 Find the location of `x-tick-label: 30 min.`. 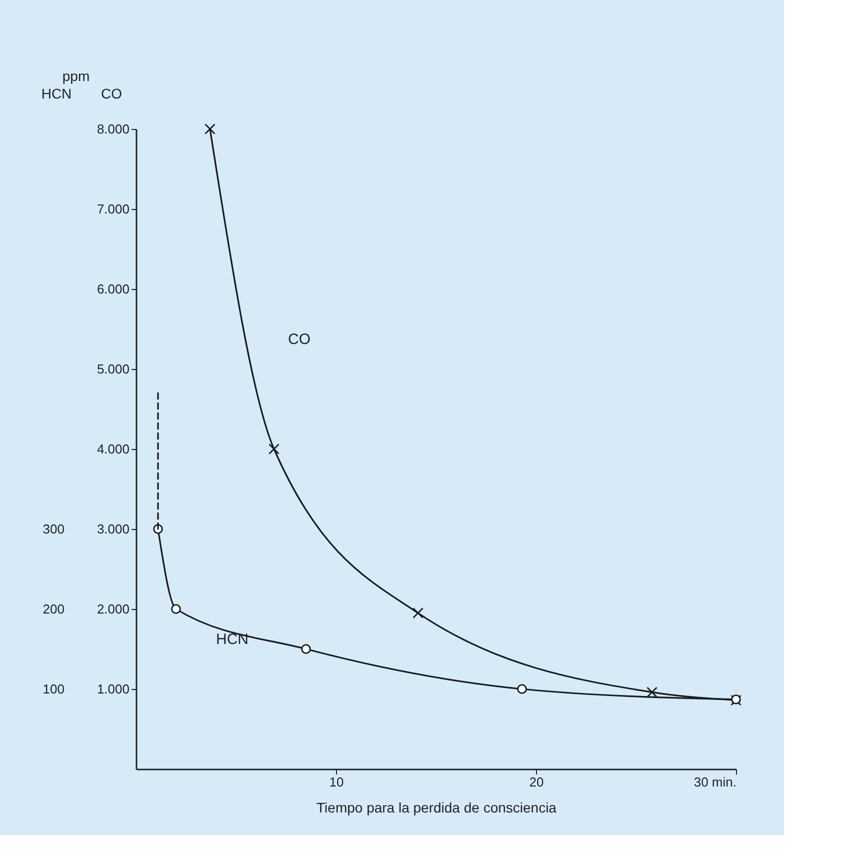

x-tick-label: 30 min. is located at coordinates (715, 782).